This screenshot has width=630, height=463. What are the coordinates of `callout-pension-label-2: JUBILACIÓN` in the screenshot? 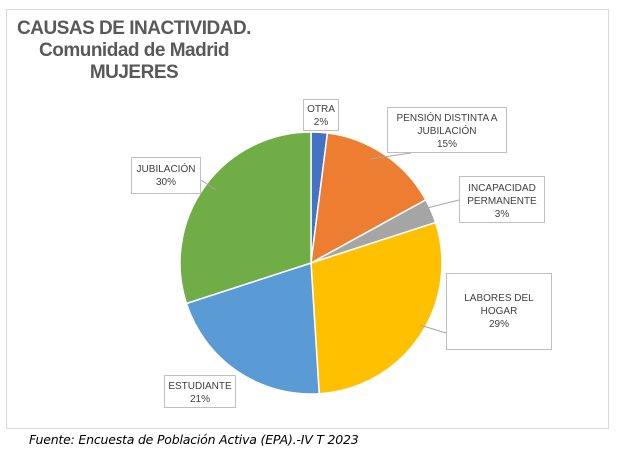 It's located at (447, 131).